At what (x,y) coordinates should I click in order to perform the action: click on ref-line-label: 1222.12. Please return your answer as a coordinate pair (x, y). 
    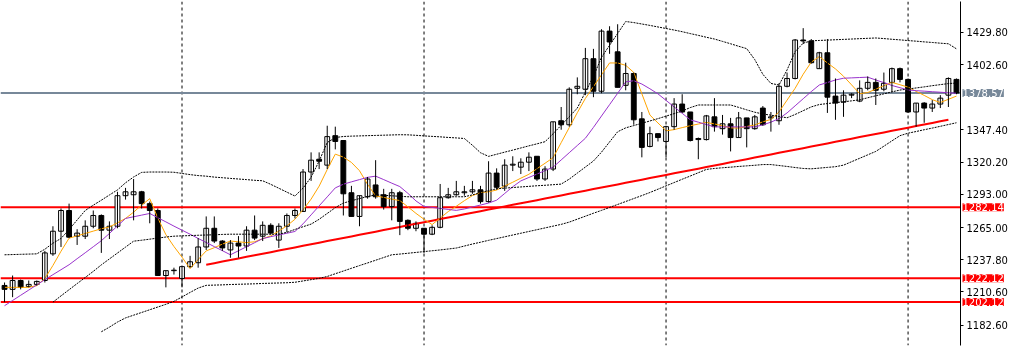
    Looking at the image, I should click on (983, 279).